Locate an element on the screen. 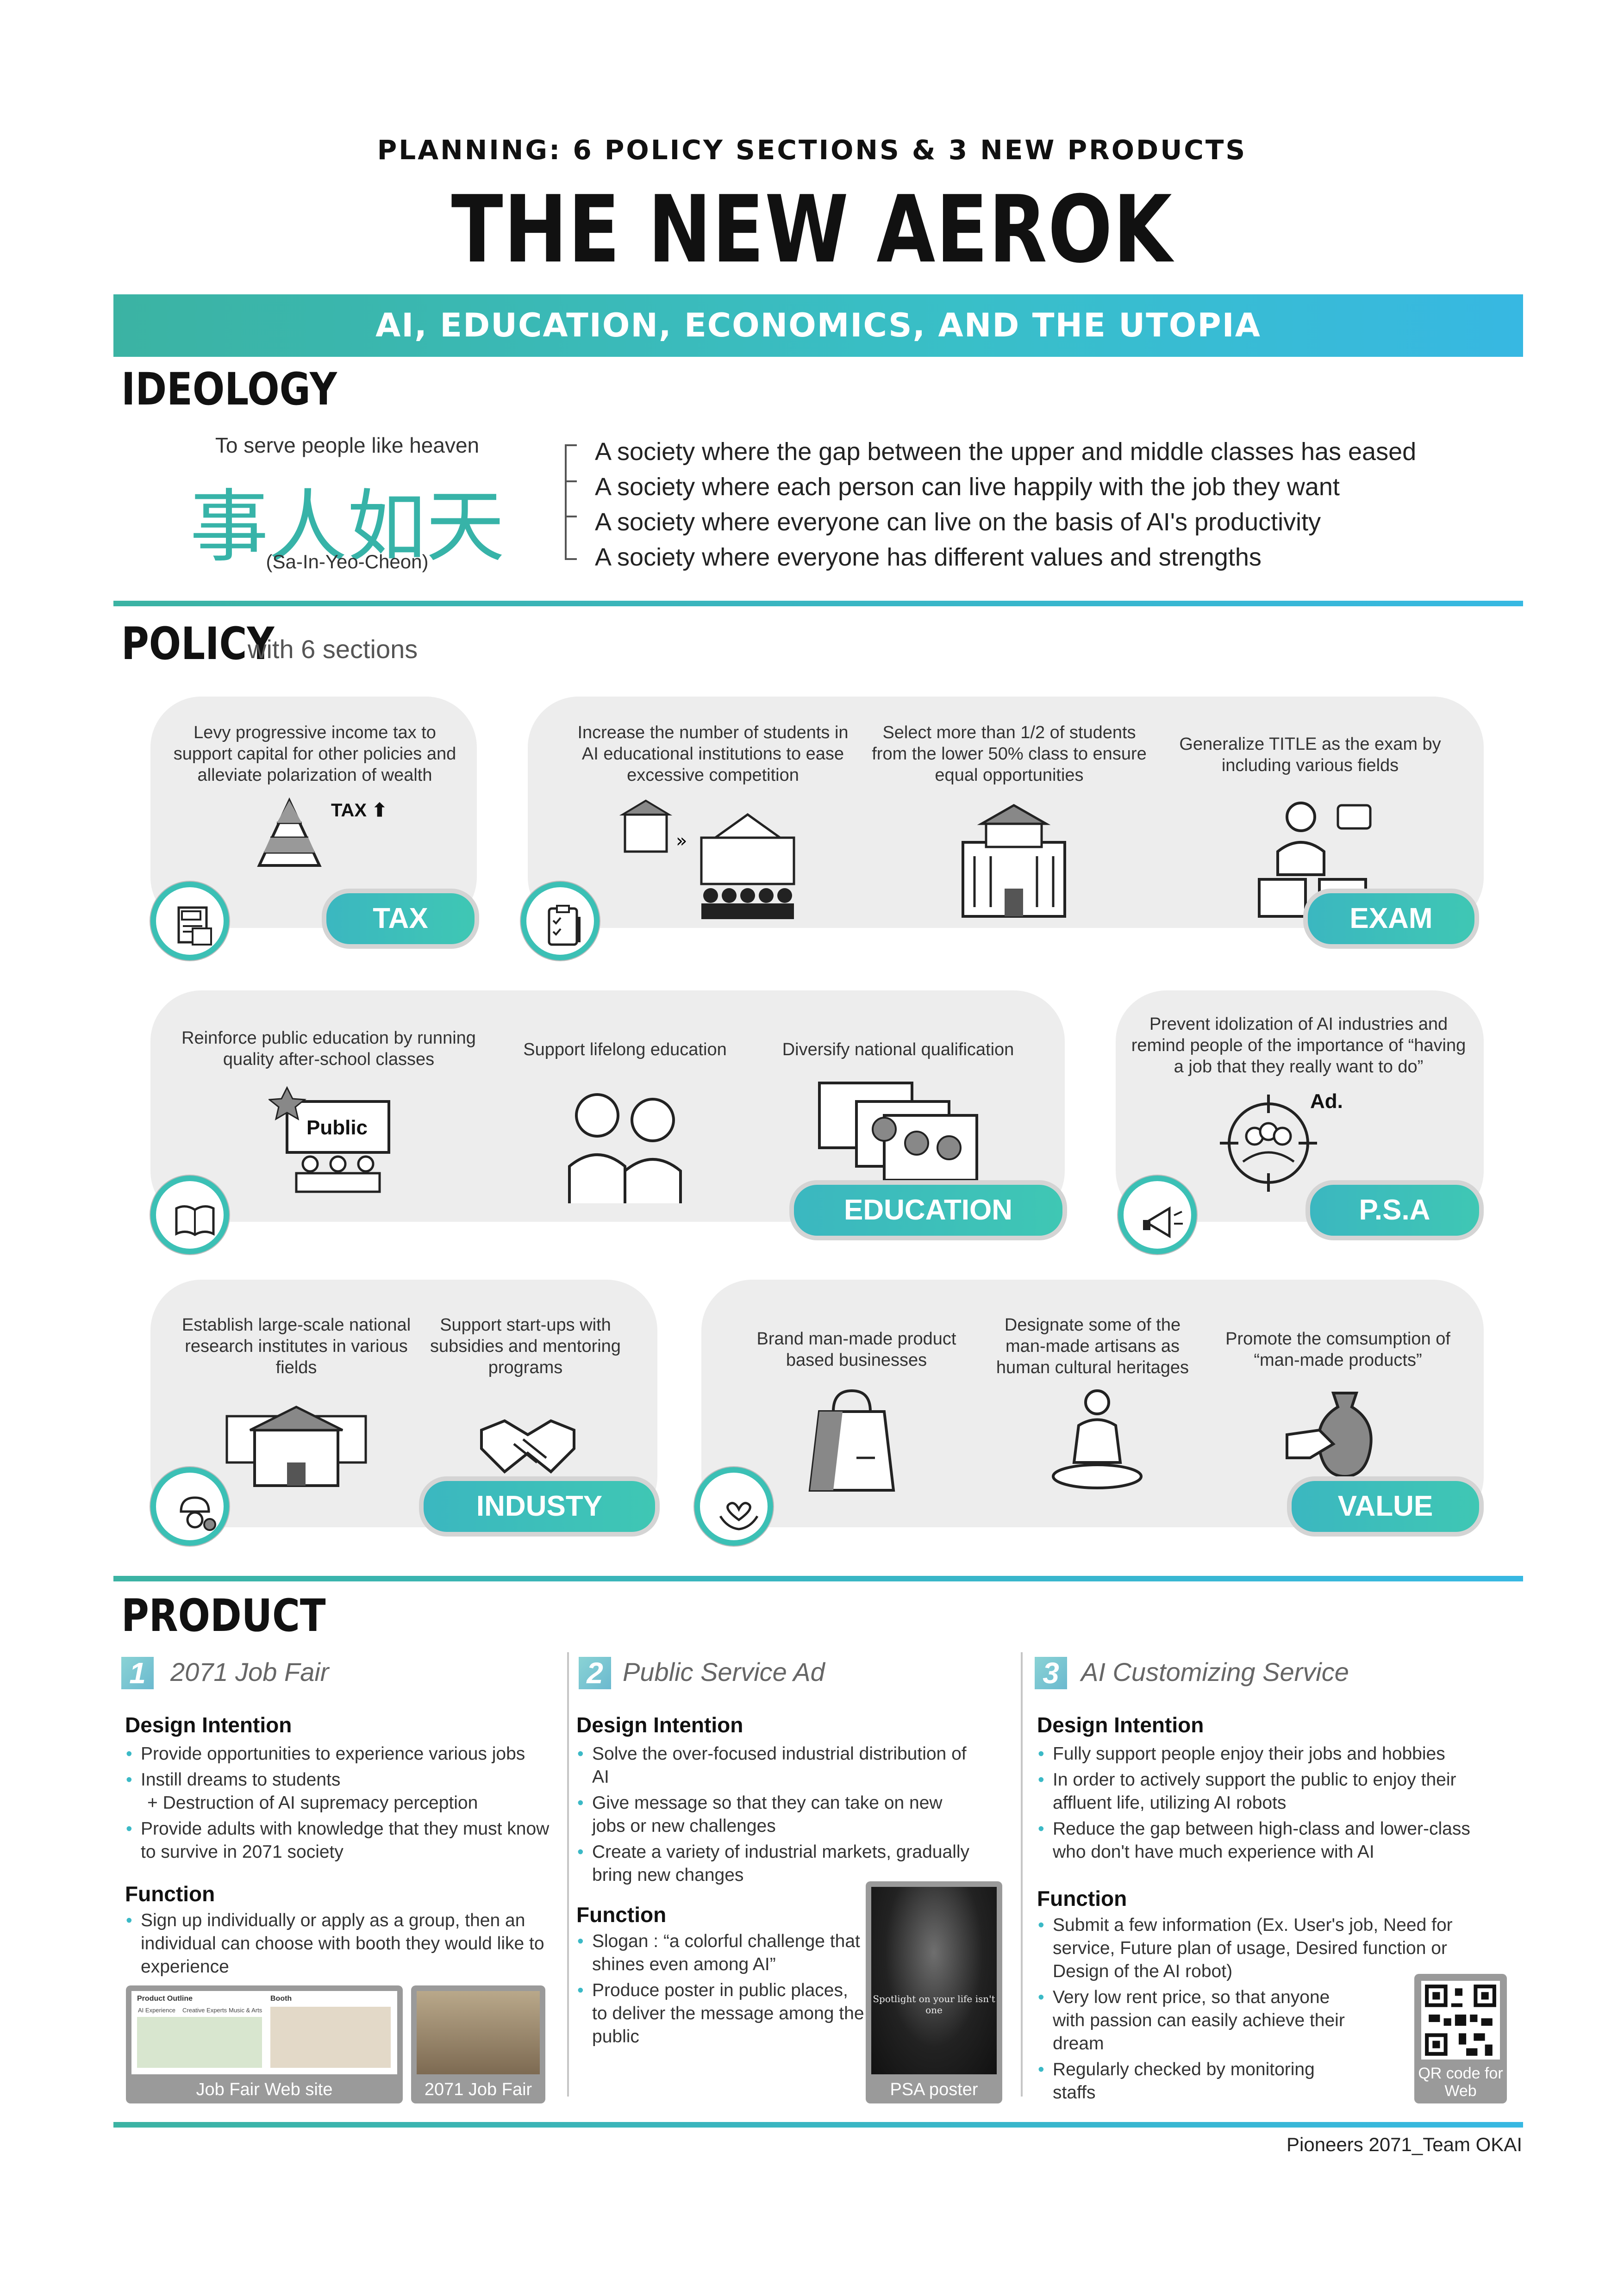 The image size is (1624, 2296). design-extra: + Destruction of AI supremacy perception is located at coordinates (312, 1803).